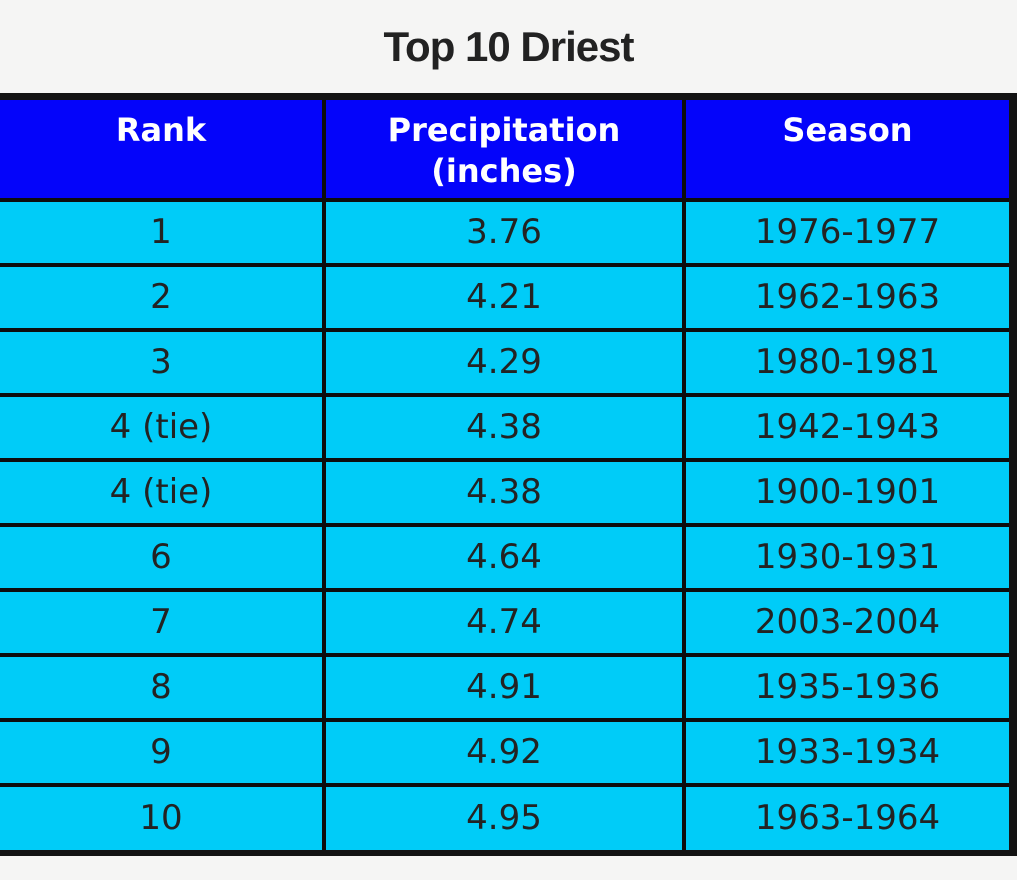 Image resolution: width=1017 pixels, height=880 pixels. I want to click on precipitation-cell: 4.29, so click(504, 362).